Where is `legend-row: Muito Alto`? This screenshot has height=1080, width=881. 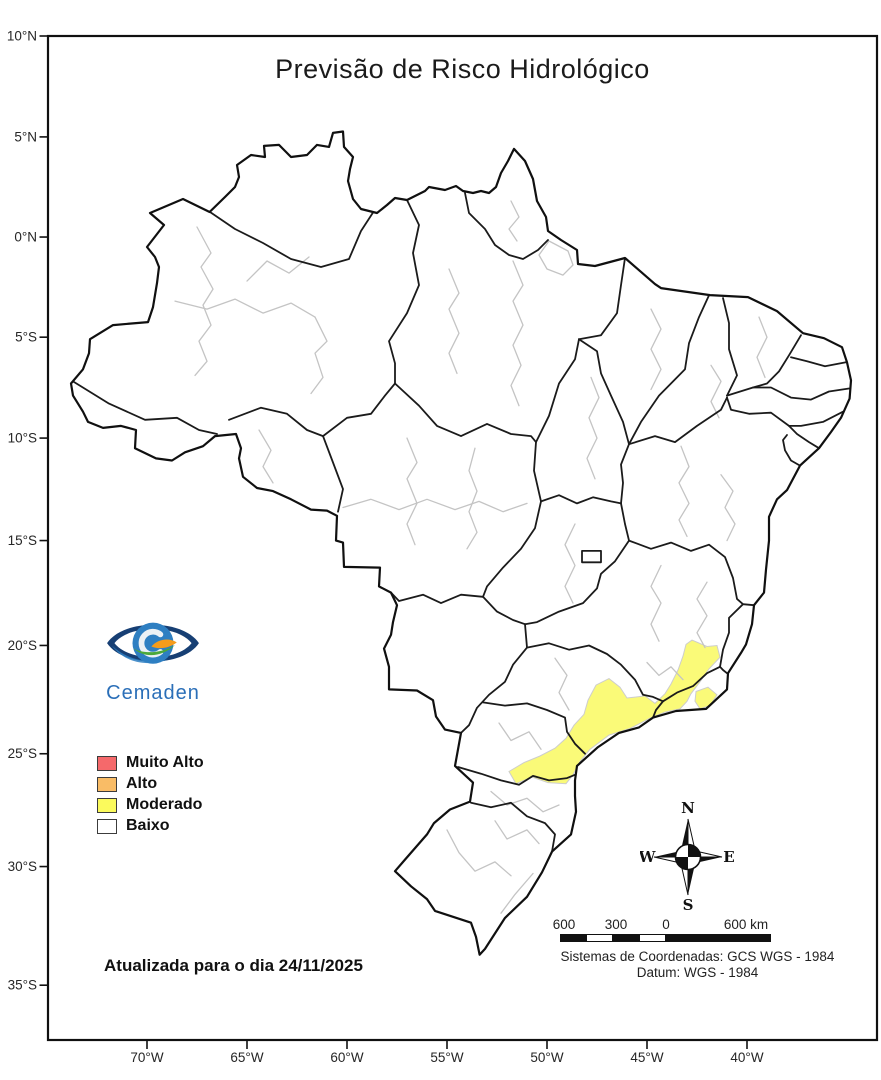 legend-row: Muito Alto is located at coordinates (150, 762).